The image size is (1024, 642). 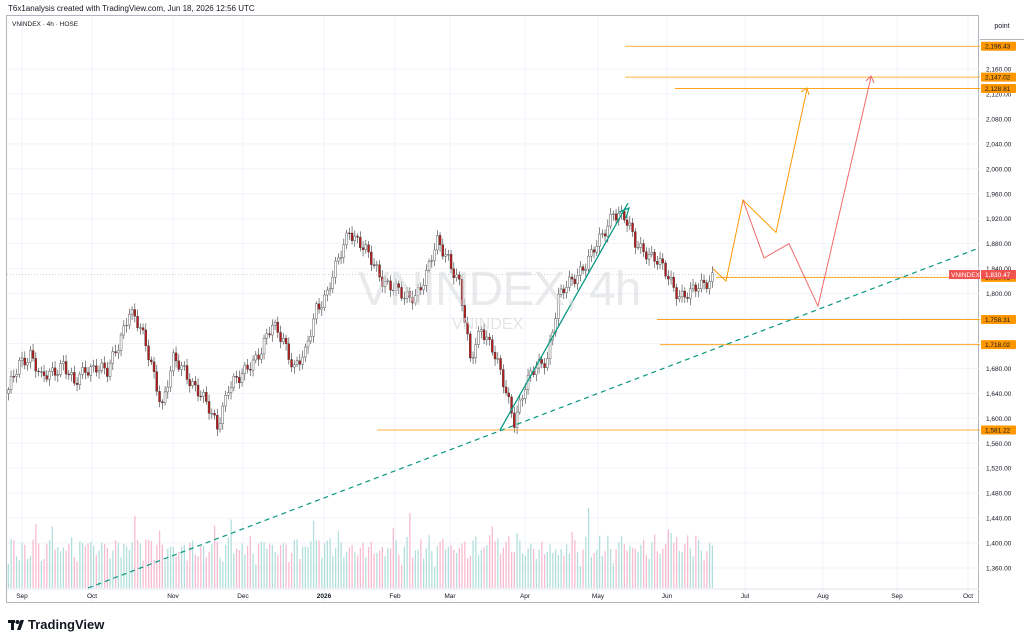 What do you see at coordinates (999, 94) in the screenshot?
I see `price-tick-label: 2,120.00` at bounding box center [999, 94].